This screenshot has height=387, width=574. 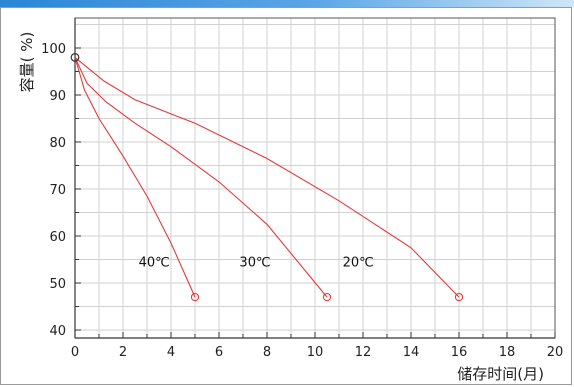 What do you see at coordinates (154, 263) in the screenshot?
I see `series-label-0: 40℃` at bounding box center [154, 263].